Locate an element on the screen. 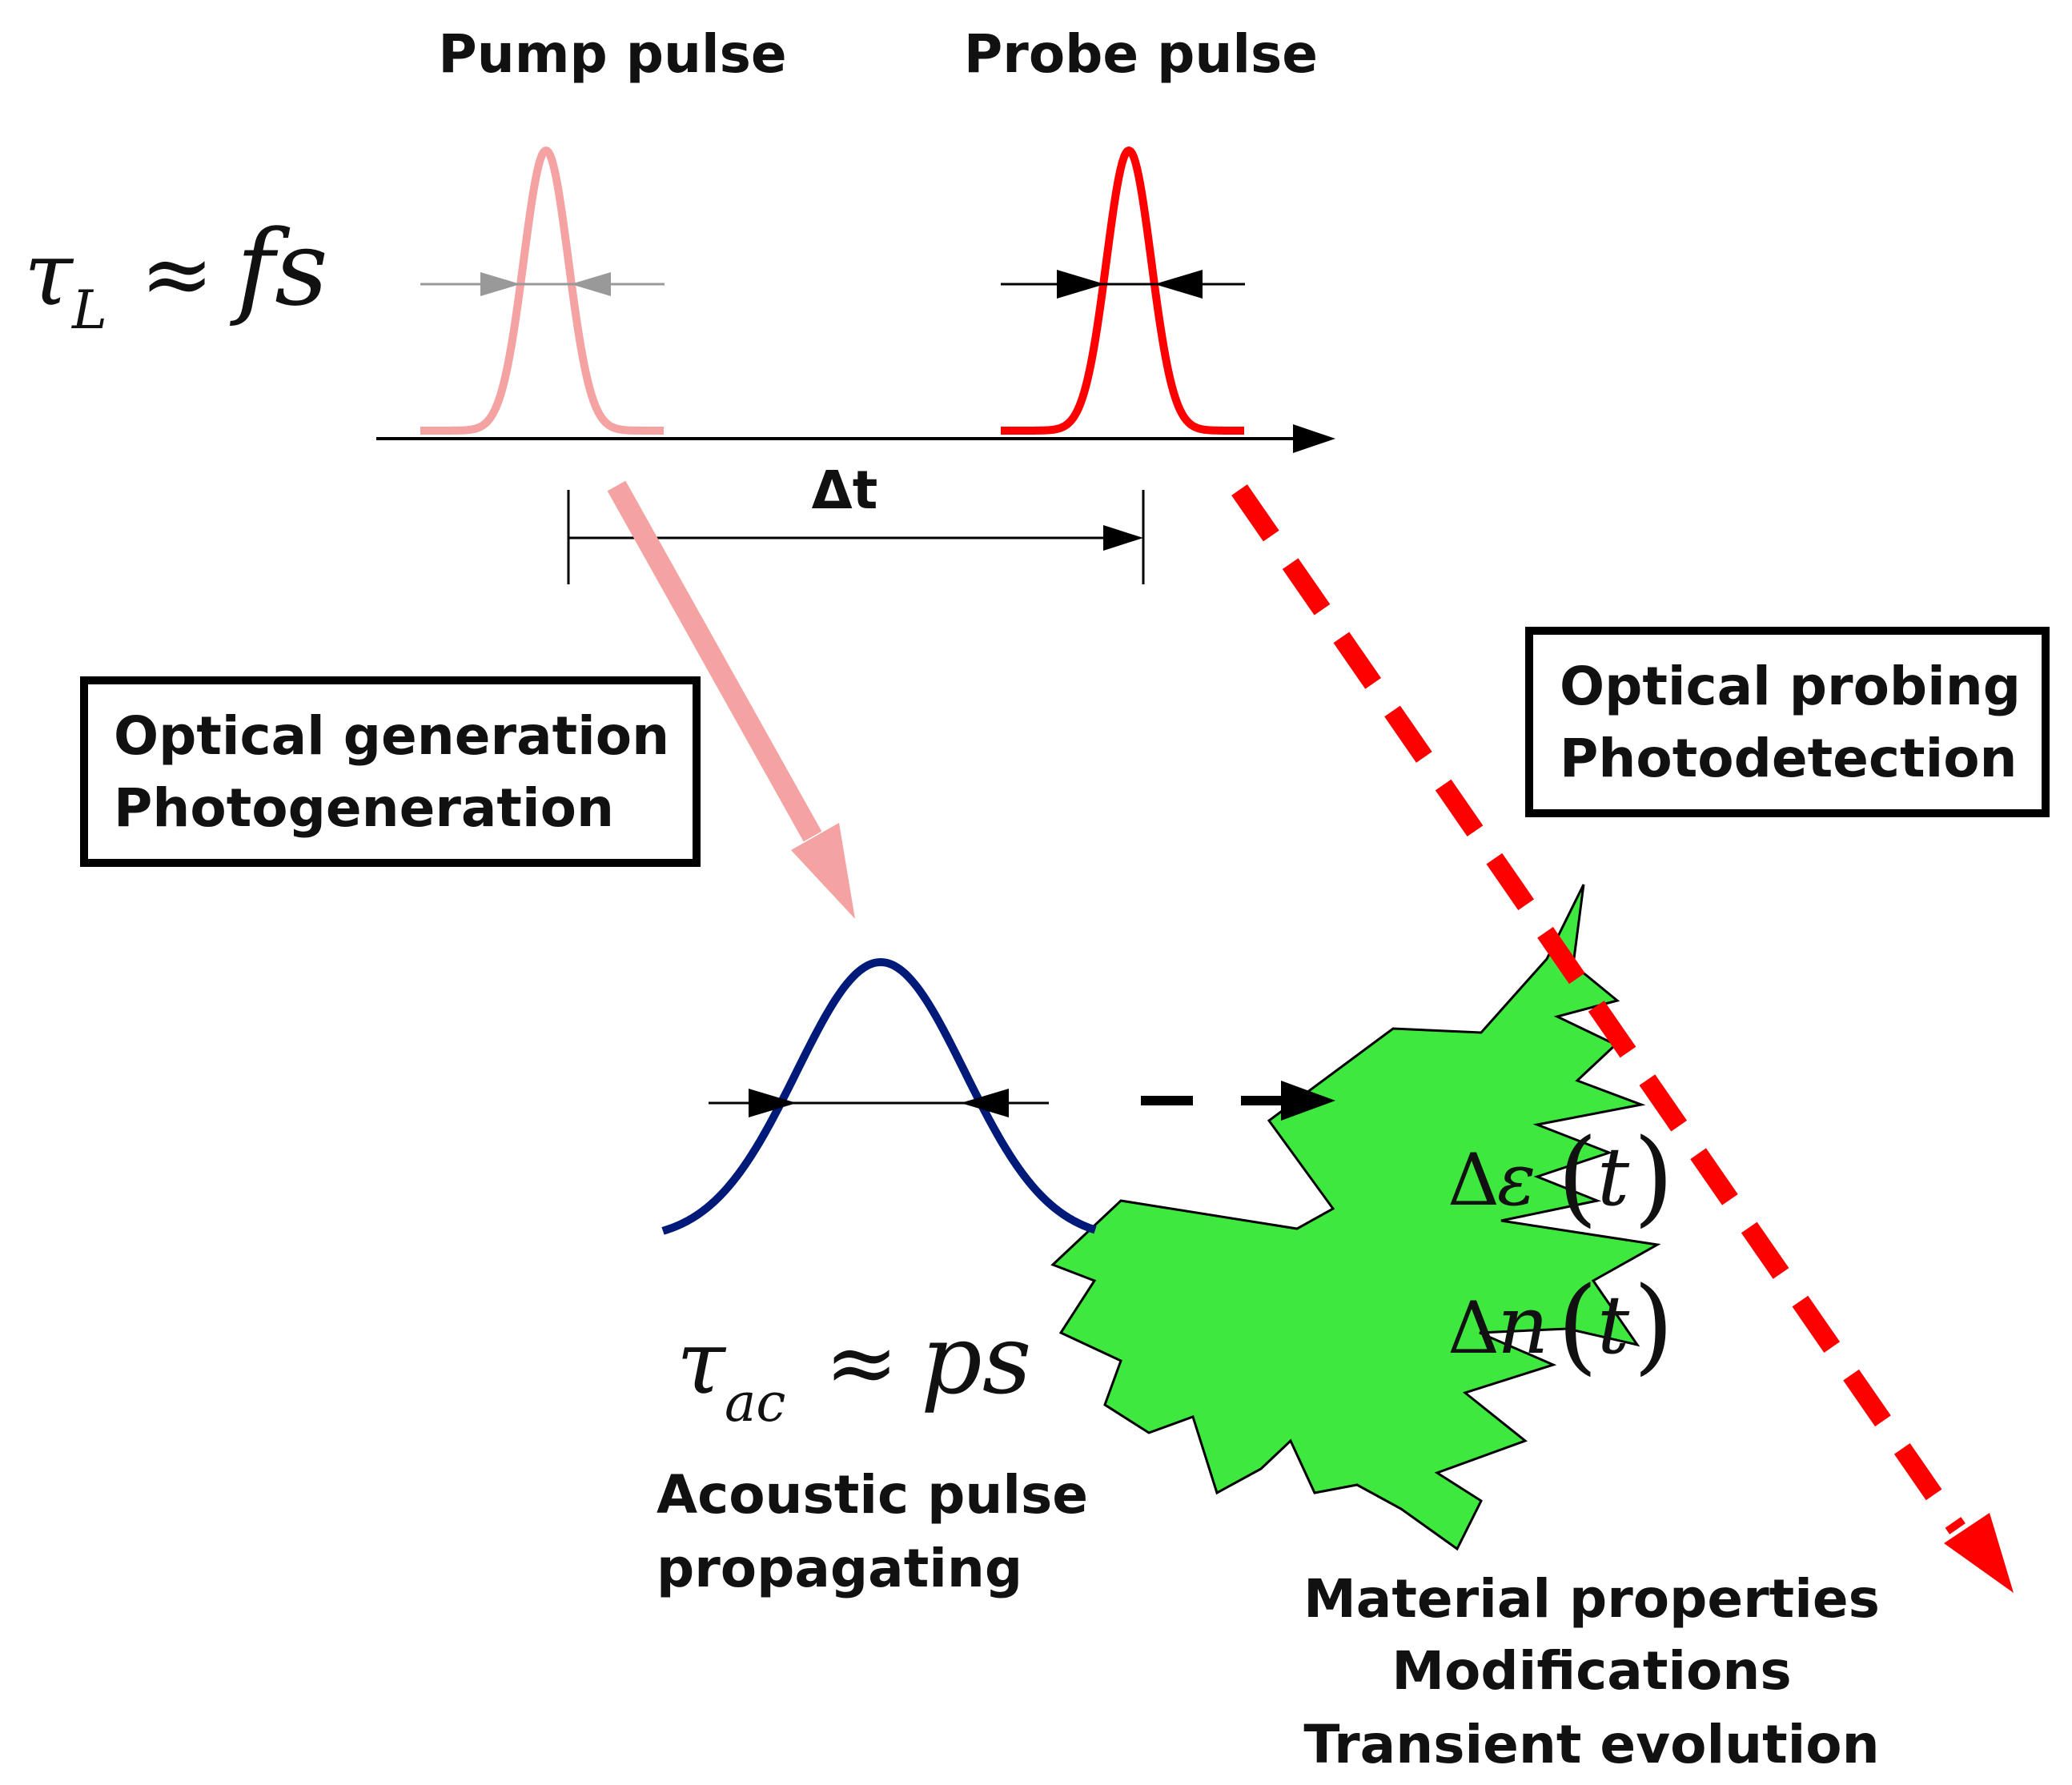 This screenshot has height=1785, width=2072. material-properties-label: Material properties is located at coordinates (1591, 1599).